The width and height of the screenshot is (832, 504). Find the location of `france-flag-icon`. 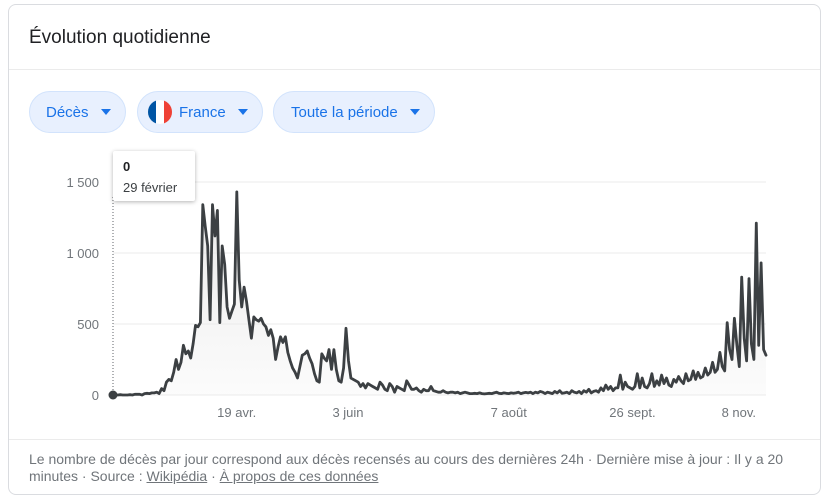

france-flag-icon is located at coordinates (160, 112).